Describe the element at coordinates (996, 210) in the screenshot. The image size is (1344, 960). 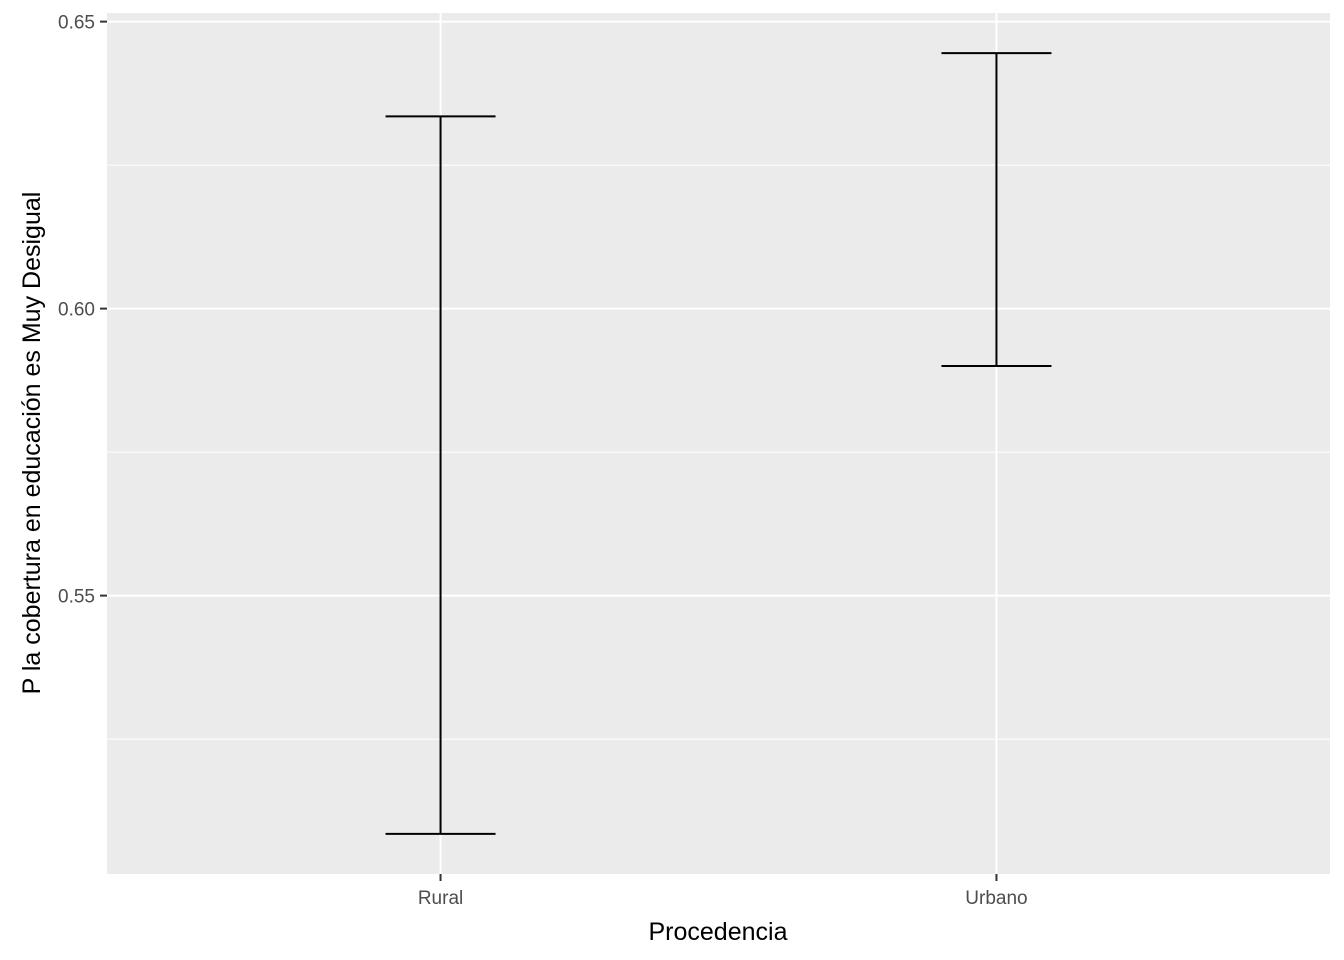
I see `error-bar-urbano` at that location.